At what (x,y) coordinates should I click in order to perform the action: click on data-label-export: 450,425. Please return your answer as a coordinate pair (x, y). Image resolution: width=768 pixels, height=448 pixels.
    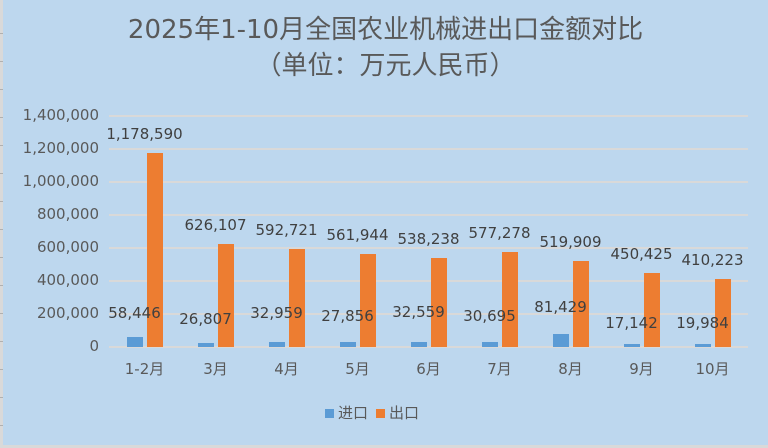
    Looking at the image, I should click on (641, 253).